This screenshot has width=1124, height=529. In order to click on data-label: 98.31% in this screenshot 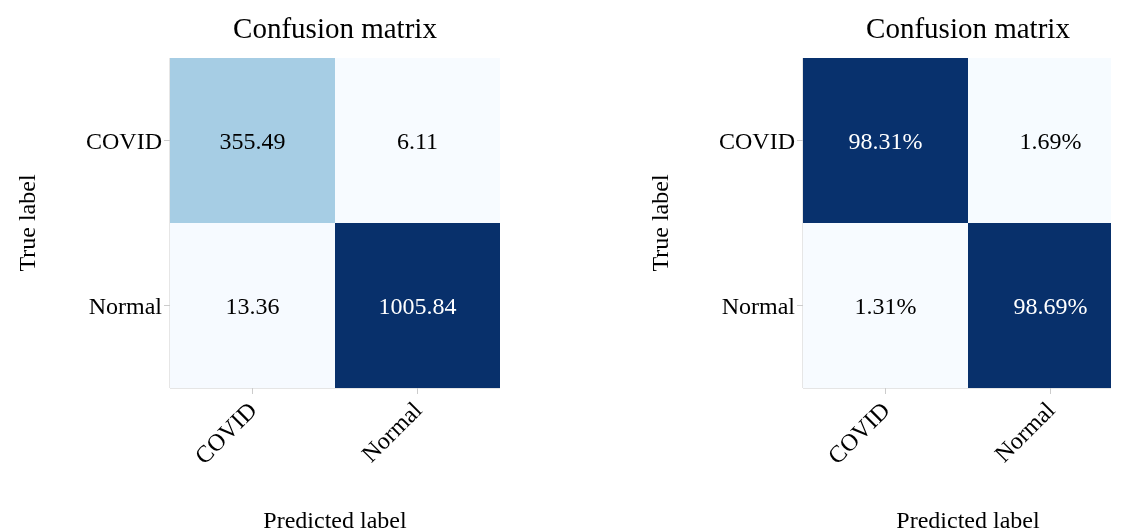, I will do `click(885, 140)`.